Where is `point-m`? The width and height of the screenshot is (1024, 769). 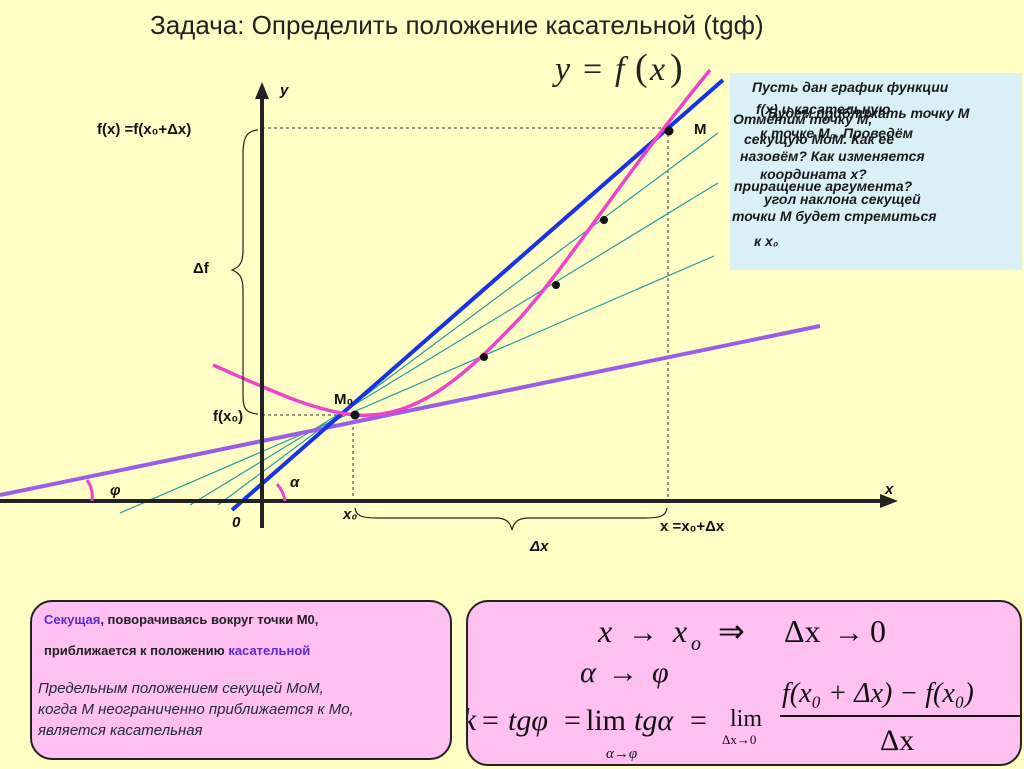
point-m is located at coordinates (669, 131).